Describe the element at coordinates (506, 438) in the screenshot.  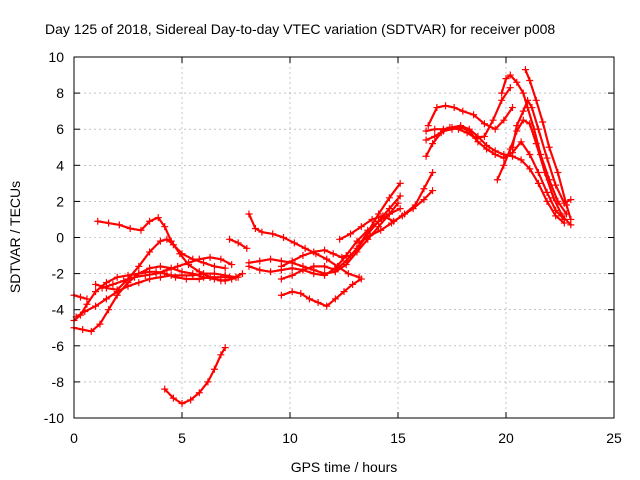
I see `x-tick-label: 20` at that location.